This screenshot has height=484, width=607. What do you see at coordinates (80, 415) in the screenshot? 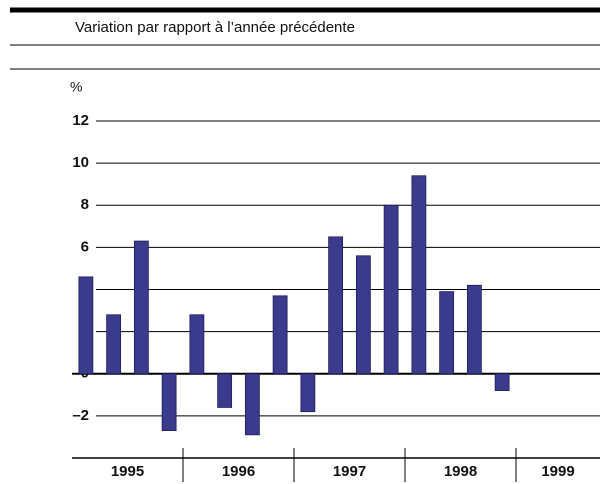
I see `y-tick-label: –2` at bounding box center [80, 415].